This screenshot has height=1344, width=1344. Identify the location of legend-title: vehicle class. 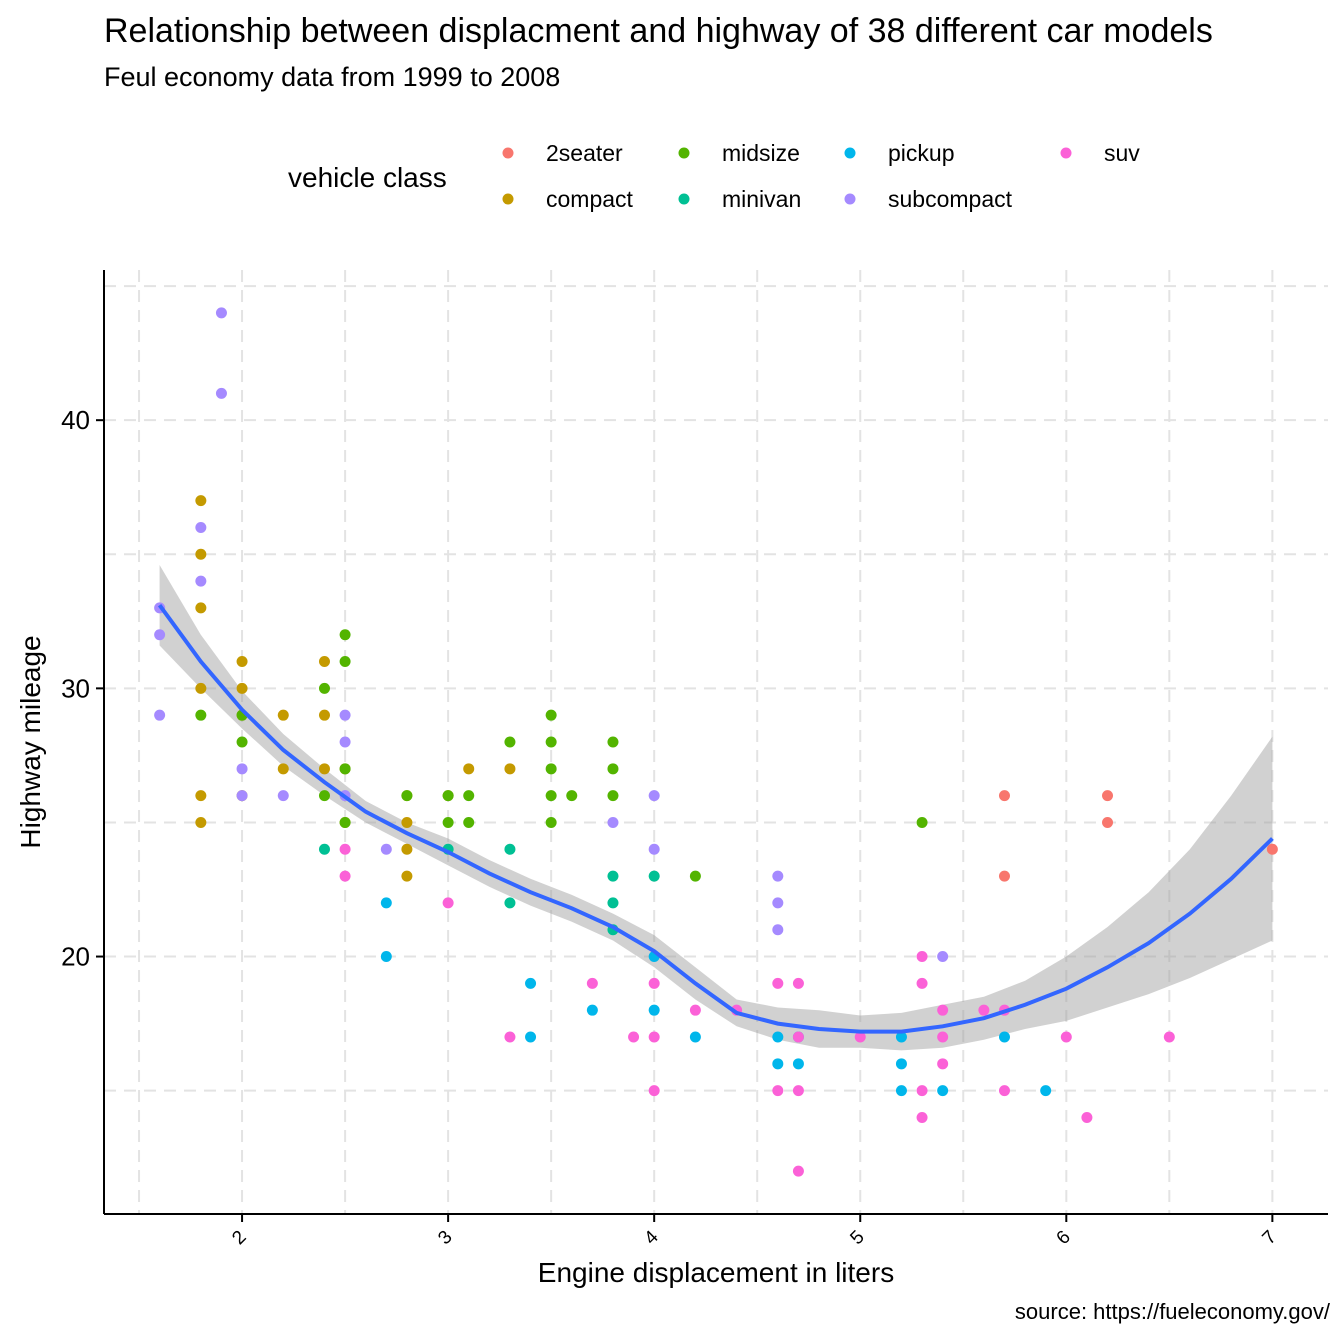
(367, 177).